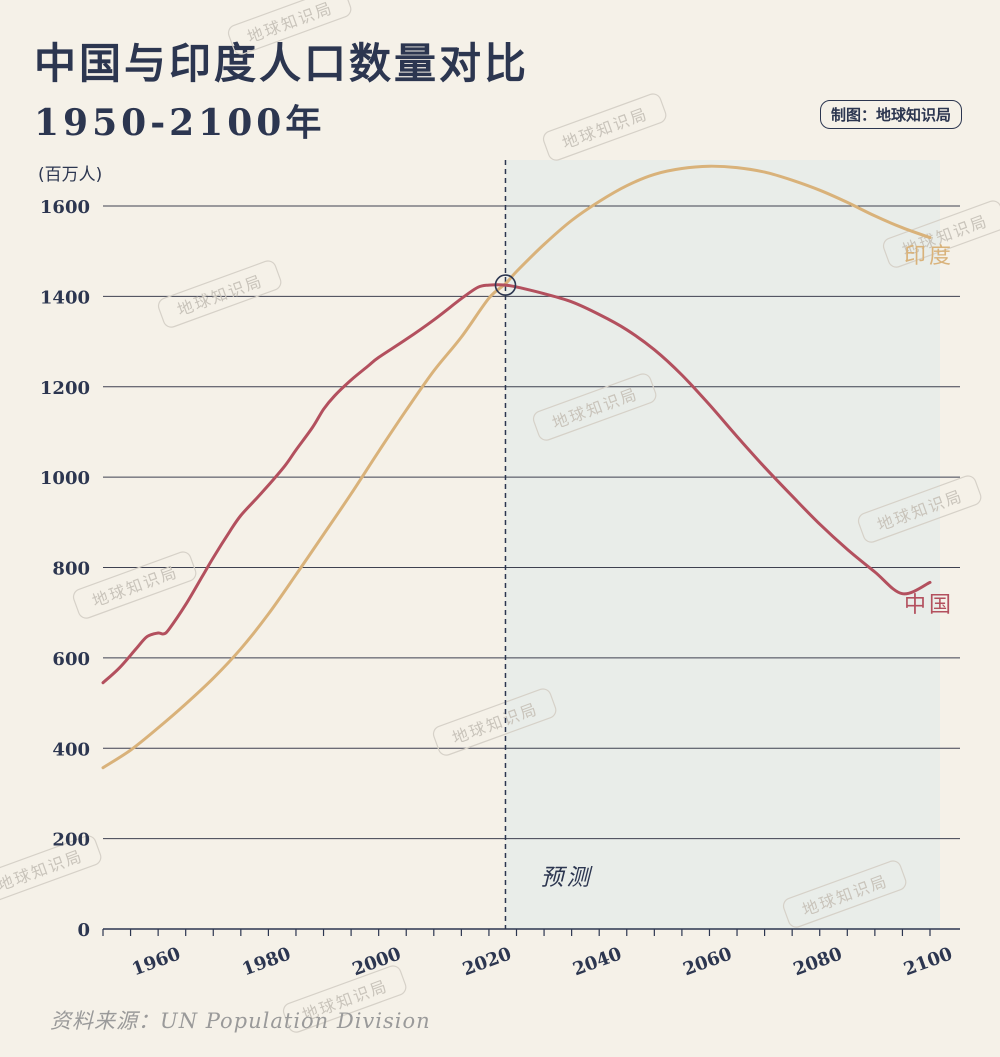 This screenshot has width=1000, height=1057. Describe the element at coordinates (70, 175) in the screenshot. I see `y-axis-unit-label: (百万人)` at that location.